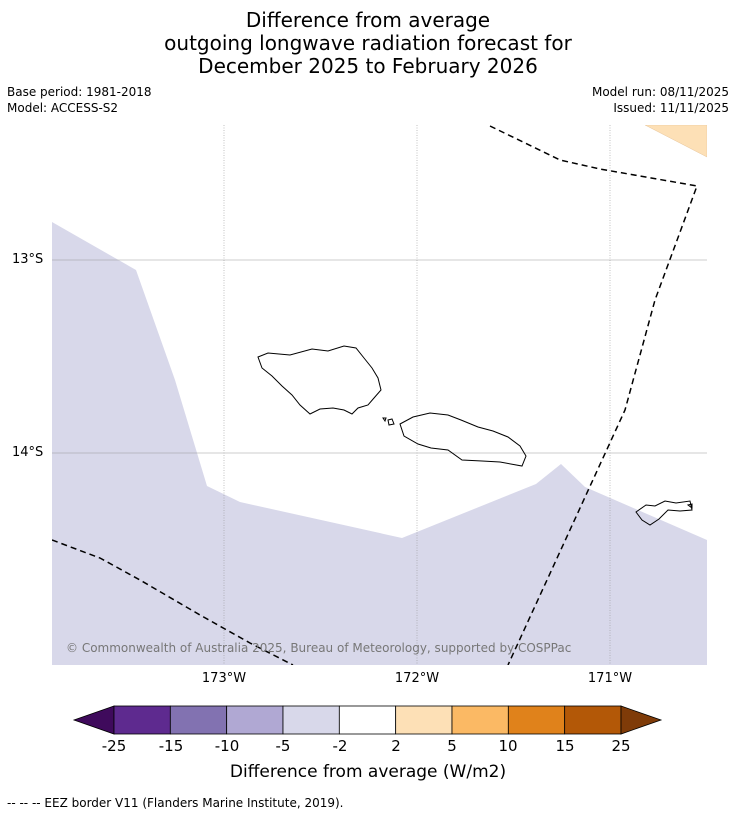 The height and width of the screenshot is (816, 736). Describe the element at coordinates (114, 746) in the screenshot. I see `colorbar-tick-label: -25` at that location.